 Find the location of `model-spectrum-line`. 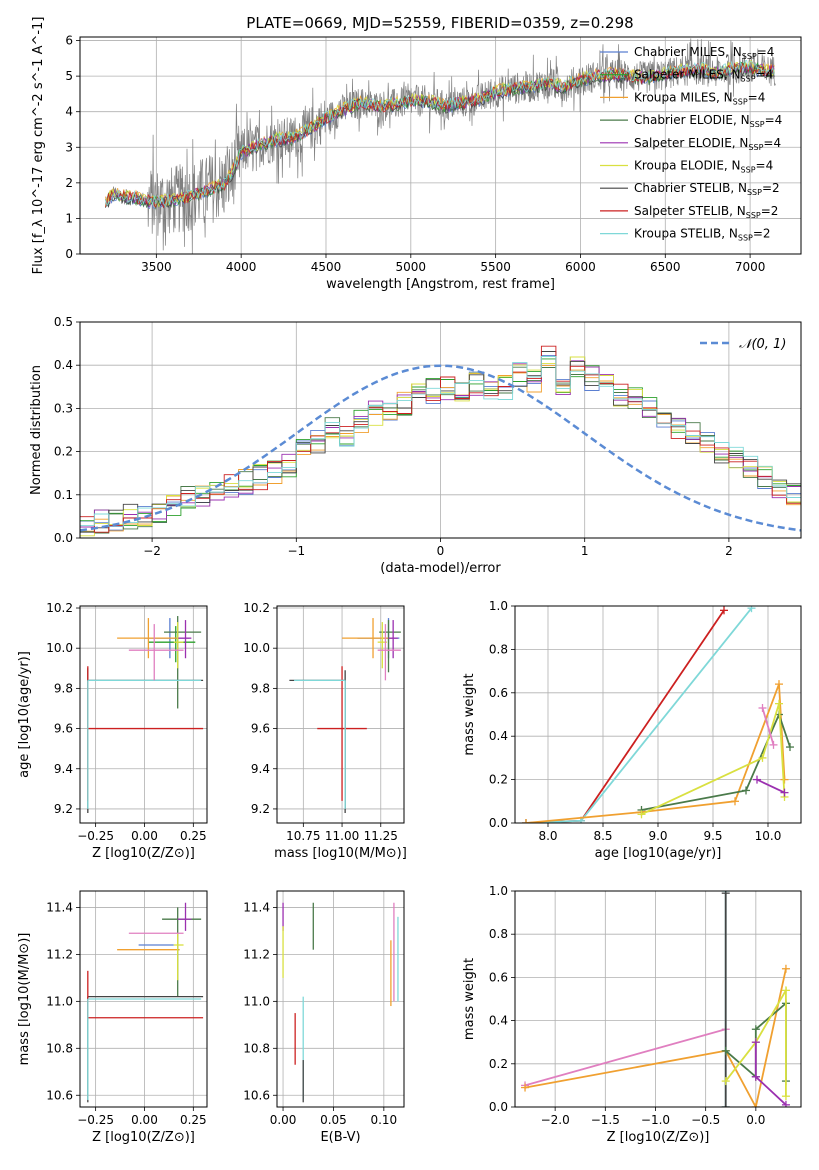

model-spectrum-line is located at coordinates (440, 133).